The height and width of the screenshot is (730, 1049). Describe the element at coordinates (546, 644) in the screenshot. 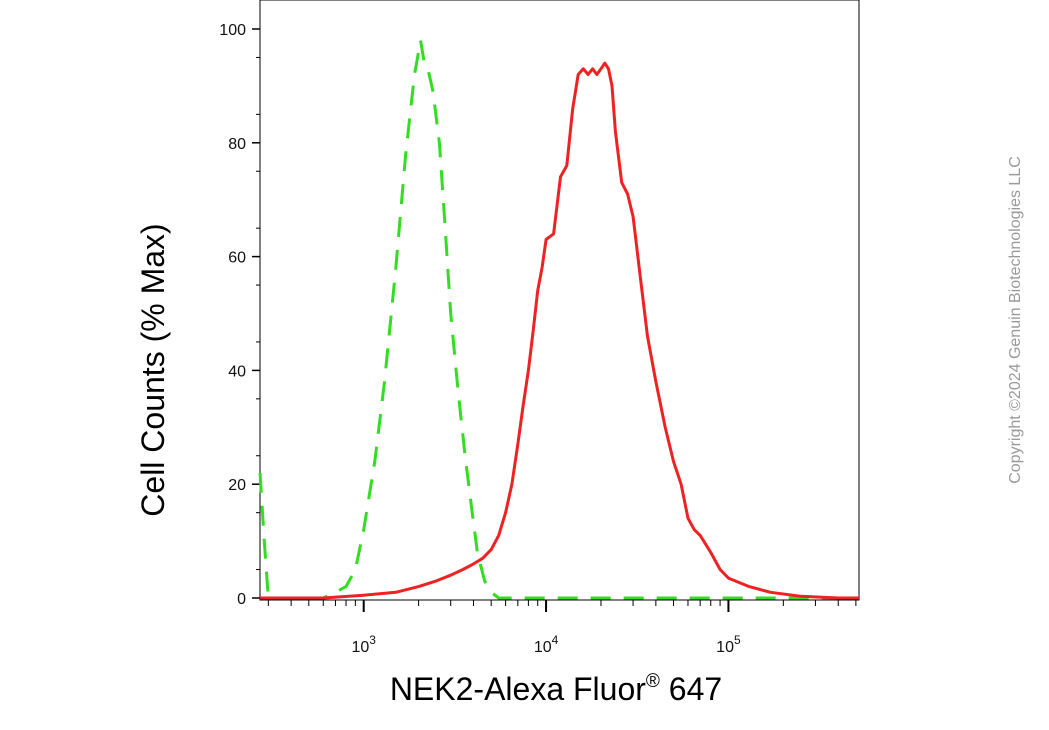

I see `x-tick-label: 10⁴` at that location.